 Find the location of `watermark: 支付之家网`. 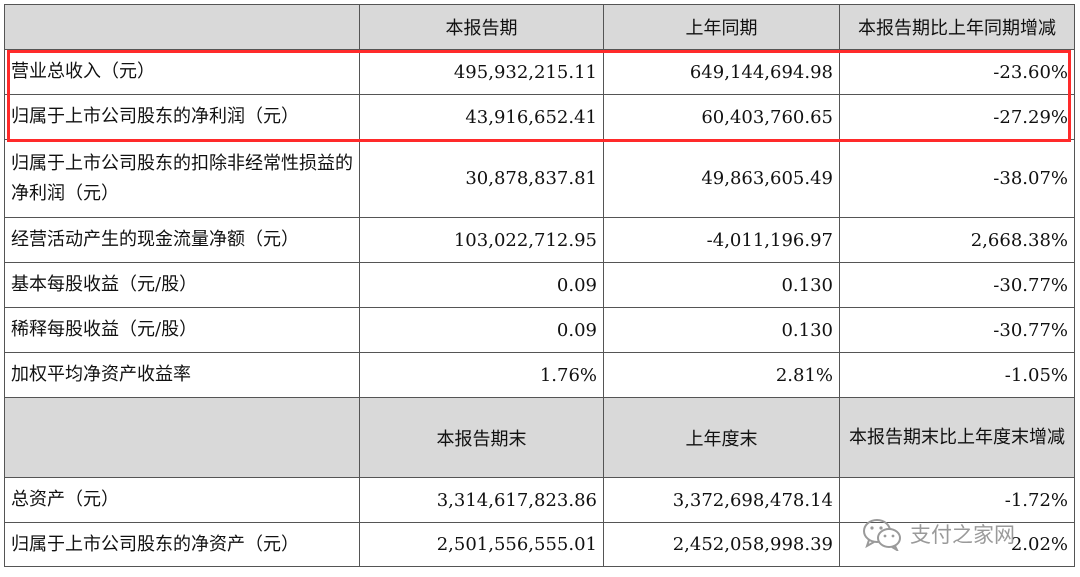

watermark: 支付之家网 is located at coordinates (938, 534).